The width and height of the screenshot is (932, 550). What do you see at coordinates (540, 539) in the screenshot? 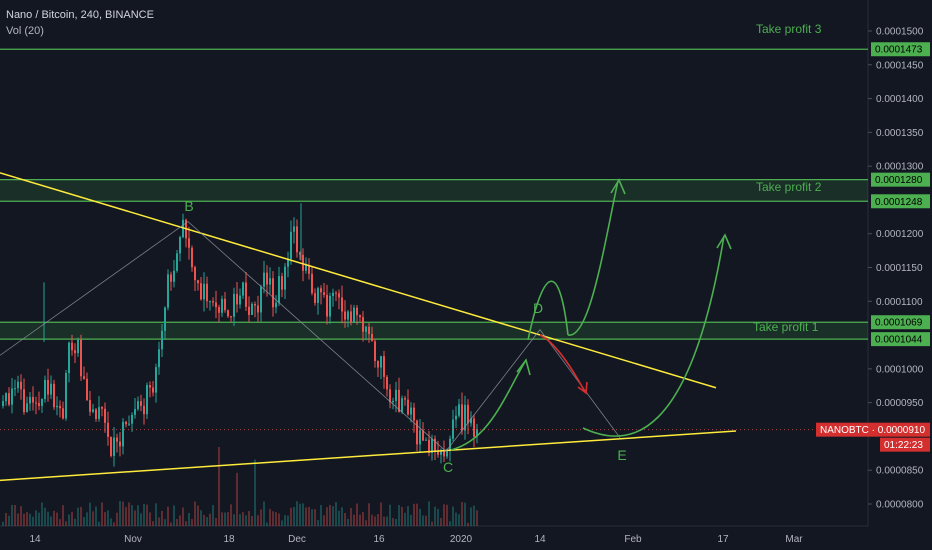
I see `x-tick-label: 14` at bounding box center [540, 539].